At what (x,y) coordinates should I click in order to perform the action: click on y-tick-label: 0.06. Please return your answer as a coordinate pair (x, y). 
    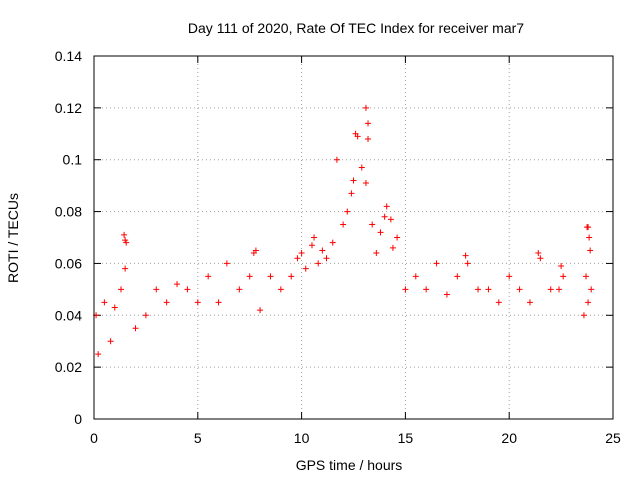
    Looking at the image, I should click on (68, 263).